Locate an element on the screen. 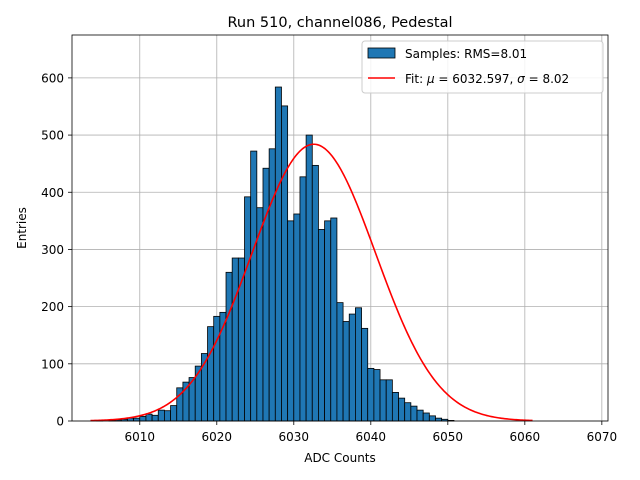  y-tick-label: 0 is located at coordinates (60, 422).